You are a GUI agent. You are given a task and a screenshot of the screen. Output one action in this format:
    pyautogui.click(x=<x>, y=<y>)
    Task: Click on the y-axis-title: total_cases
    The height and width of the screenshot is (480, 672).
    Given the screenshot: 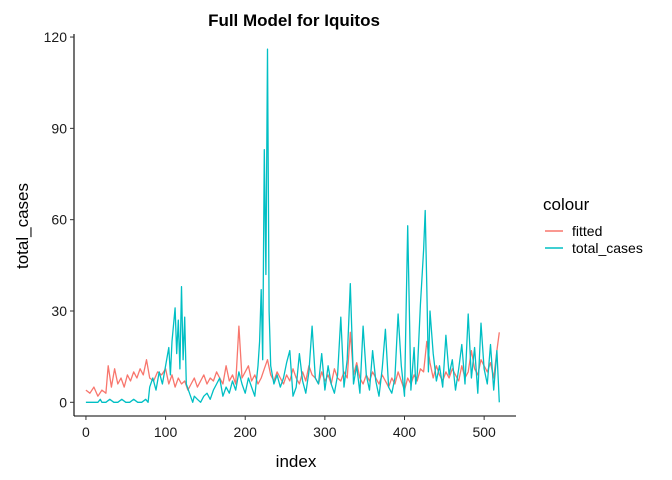 What is the action you would take?
    pyautogui.click(x=22, y=226)
    